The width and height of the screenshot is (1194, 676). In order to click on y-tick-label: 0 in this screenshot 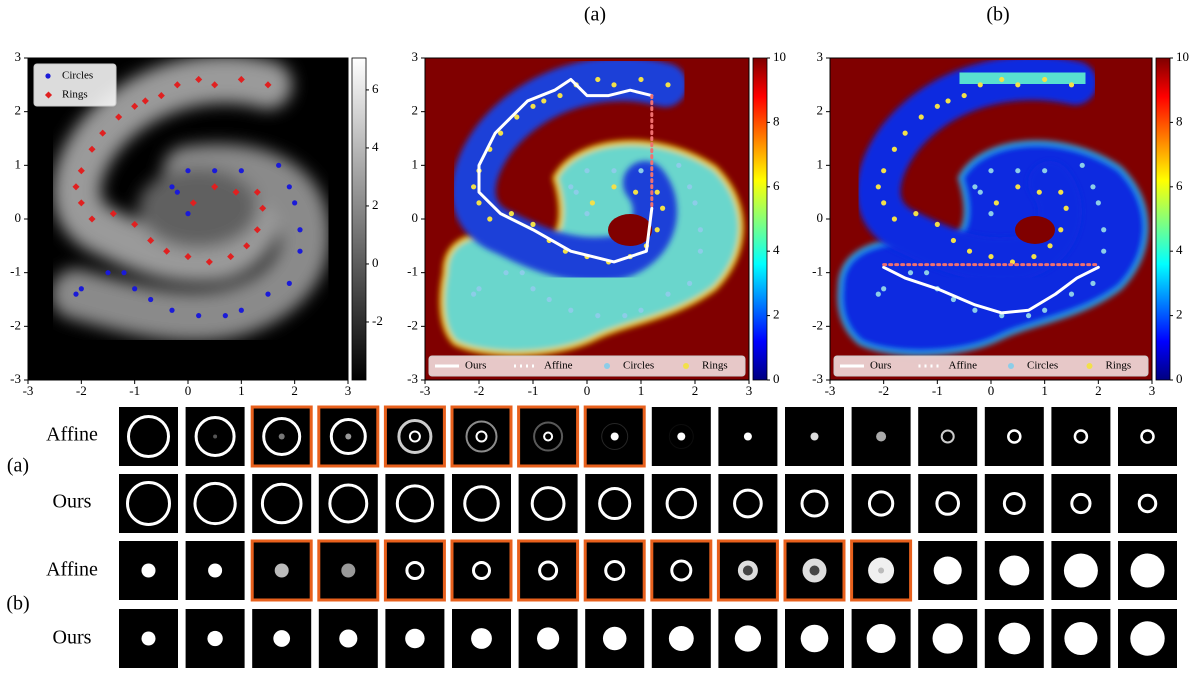, I will do `click(820, 217)`.